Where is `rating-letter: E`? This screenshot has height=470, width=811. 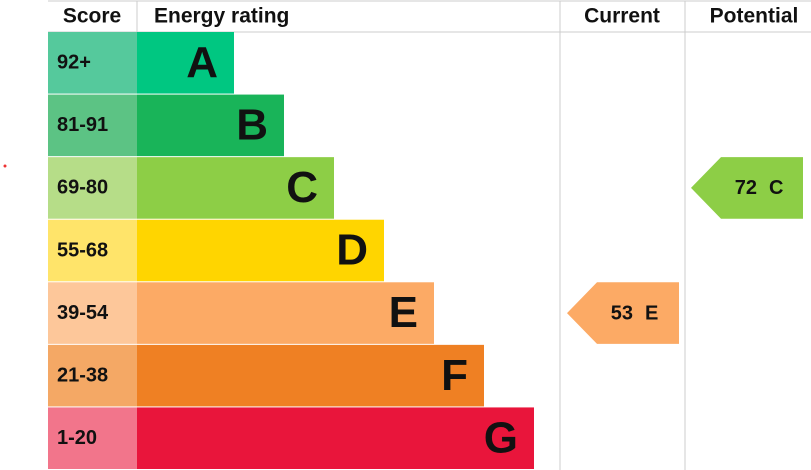 rating-letter: E is located at coordinates (403, 312).